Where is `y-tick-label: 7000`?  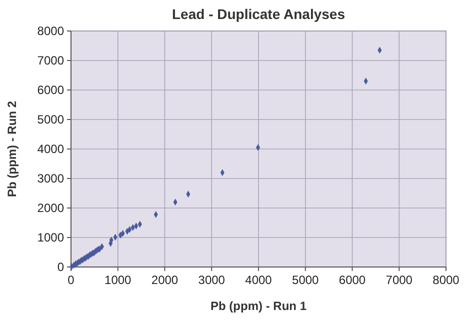 y-tick-label: 7000 is located at coordinates (50, 61).